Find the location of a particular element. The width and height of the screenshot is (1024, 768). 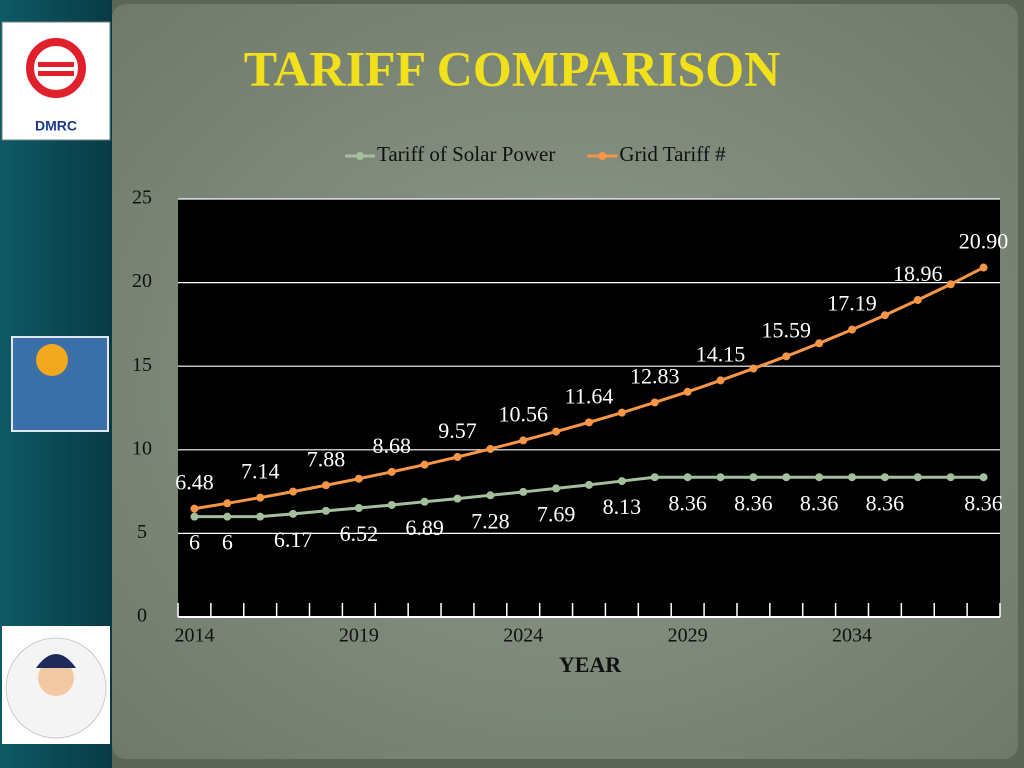

data-label: 7.28 is located at coordinates (490, 520).